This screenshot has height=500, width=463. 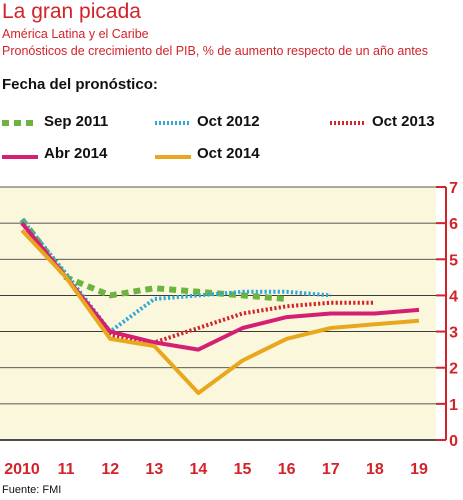 What do you see at coordinates (453, 296) in the screenshot?
I see `y-tick-label: 4` at bounding box center [453, 296].